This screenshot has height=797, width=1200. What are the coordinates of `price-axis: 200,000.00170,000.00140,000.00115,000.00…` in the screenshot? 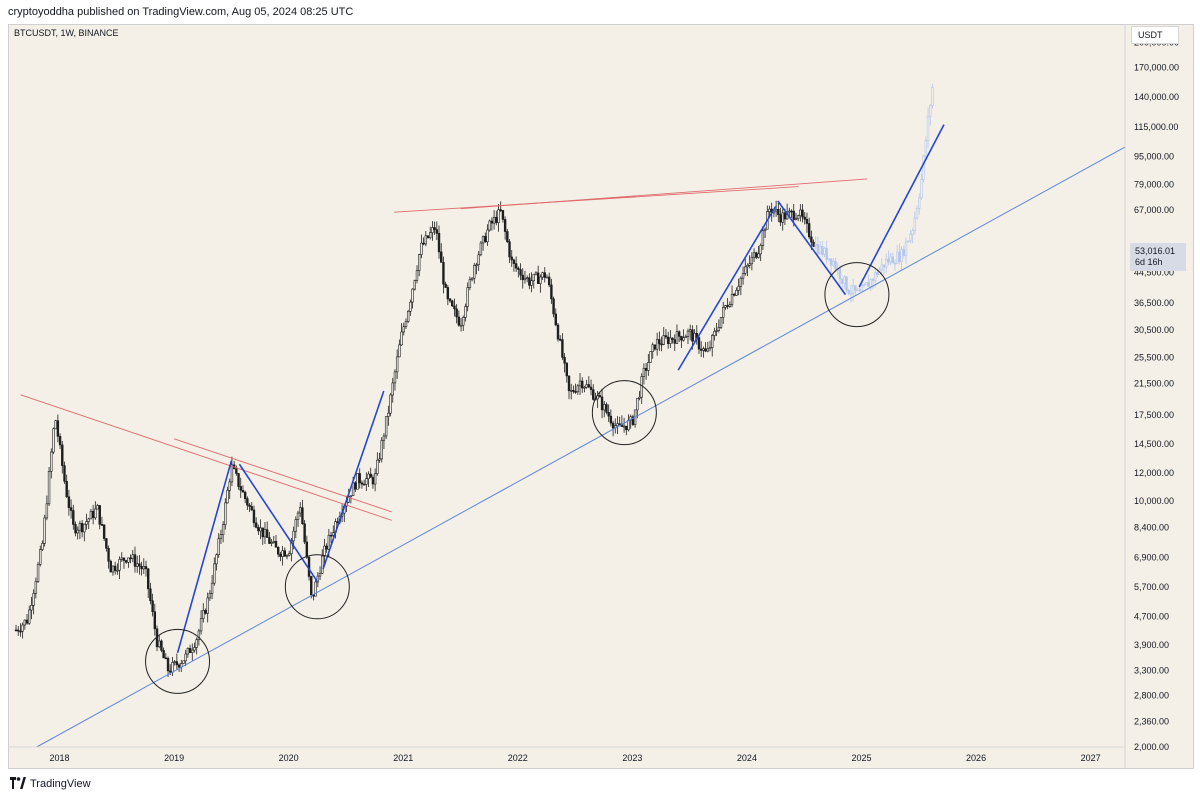 It's located at (1156, 395).